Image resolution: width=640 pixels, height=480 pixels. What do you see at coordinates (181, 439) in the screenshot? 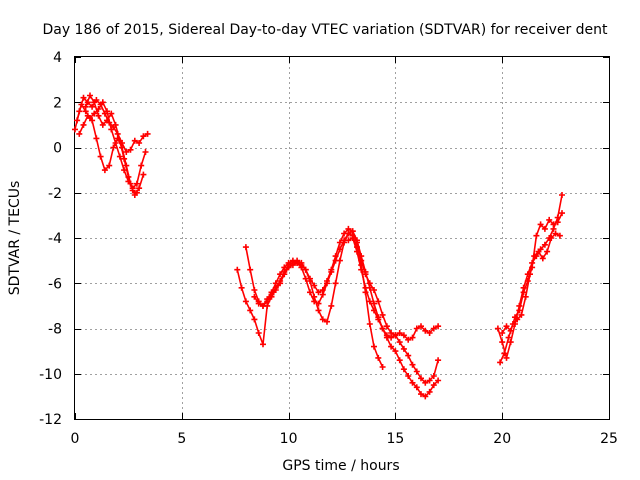
I see `x-tick-label: 5` at bounding box center [181, 439].